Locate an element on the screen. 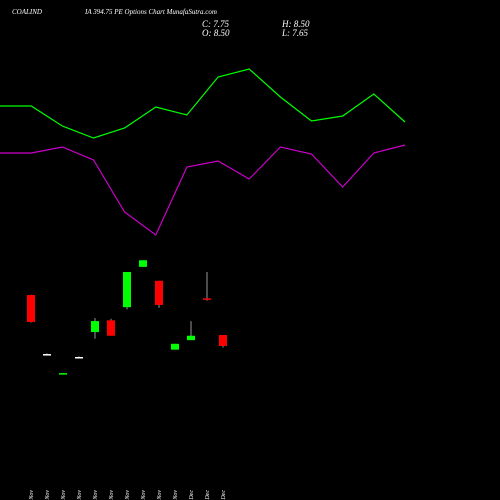 The width and height of the screenshot is (500, 500). x-tick-label: 24 Nov is located at coordinates (143, 495).